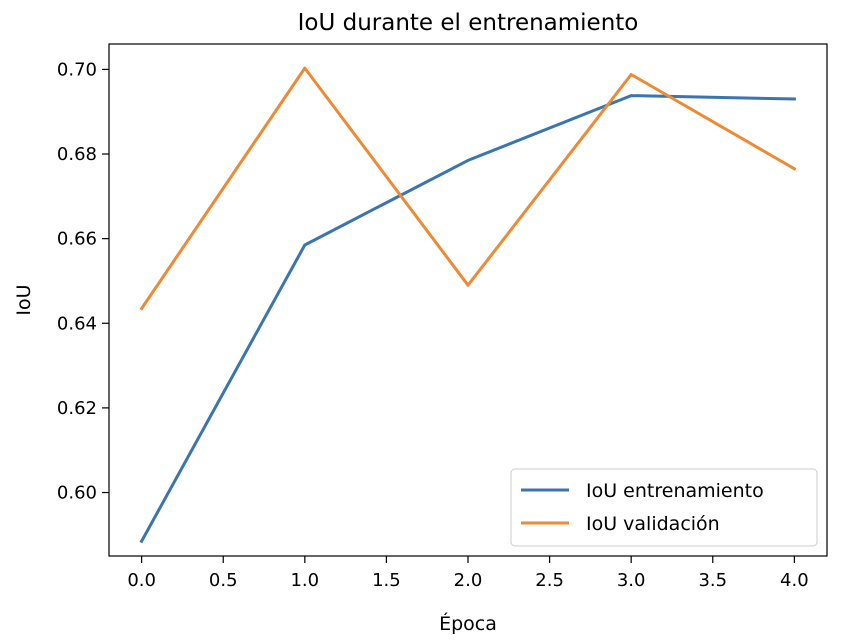 The image size is (844, 642). Describe the element at coordinates (77, 239) in the screenshot. I see `y-tick-label: 0.66` at that location.